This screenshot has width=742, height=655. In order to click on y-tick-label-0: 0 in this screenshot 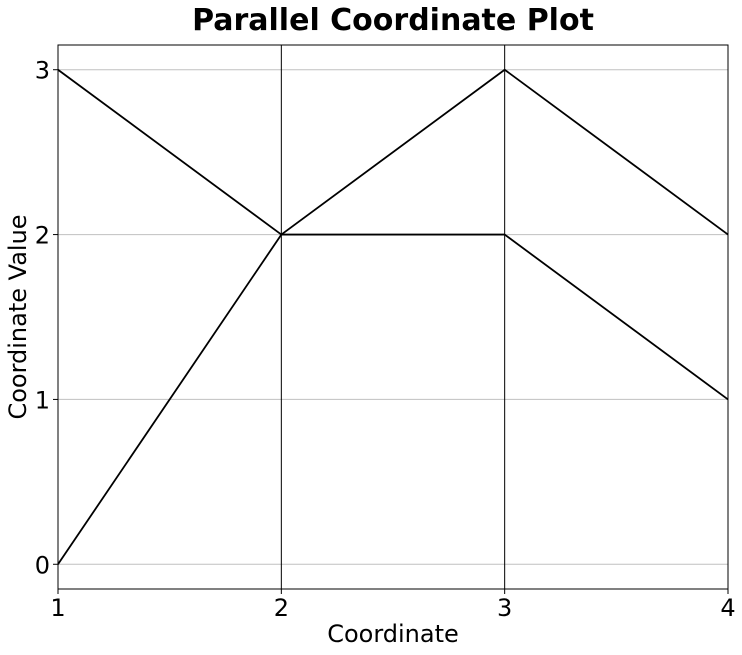, I will do `click(42, 565)`.